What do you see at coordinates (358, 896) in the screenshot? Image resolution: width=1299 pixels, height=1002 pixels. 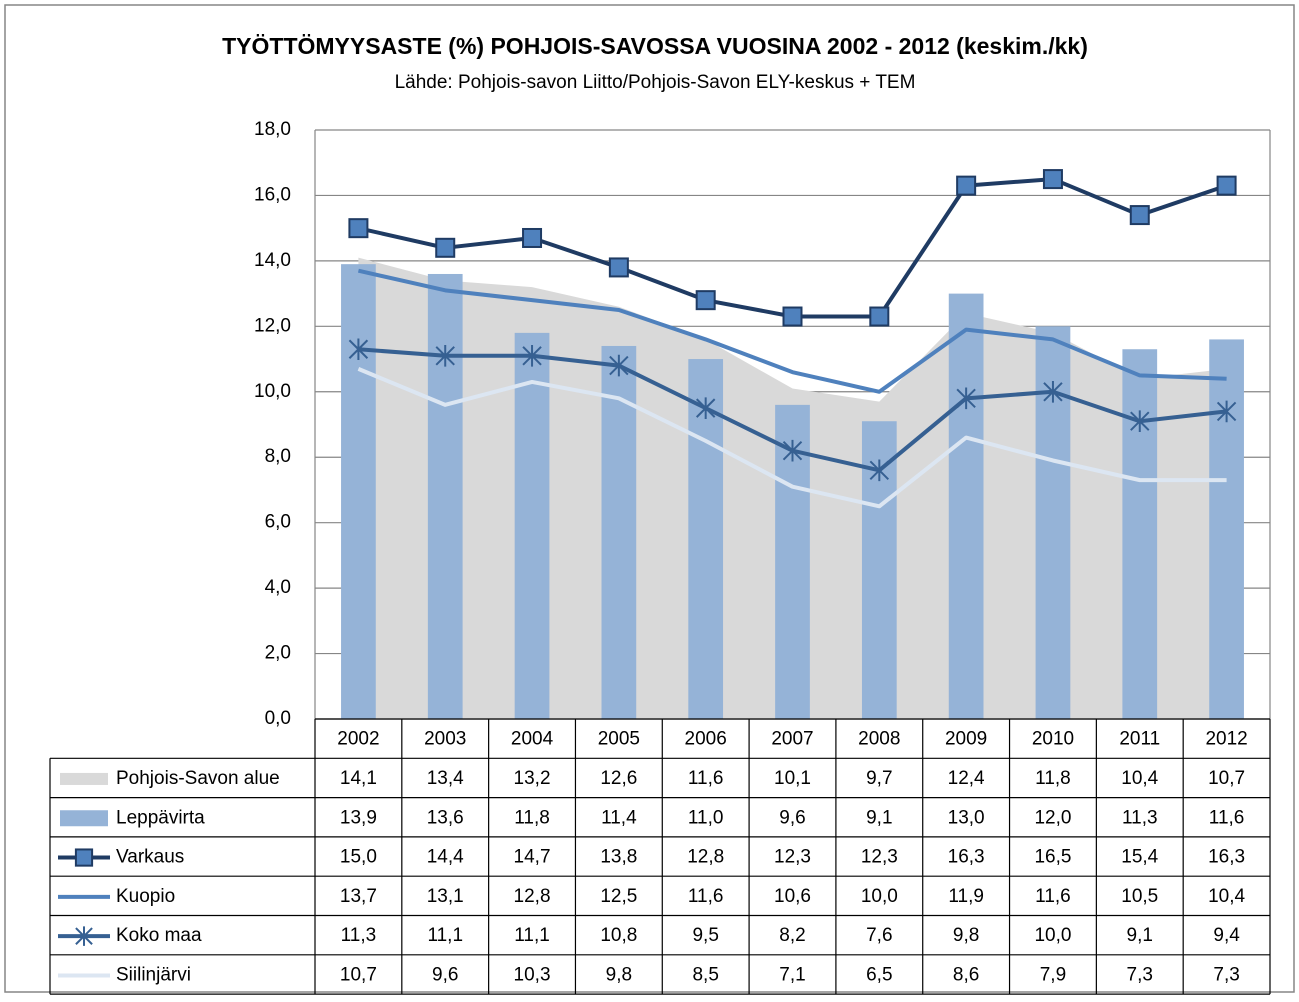 I see `table-value: 13,7` at bounding box center [358, 896].